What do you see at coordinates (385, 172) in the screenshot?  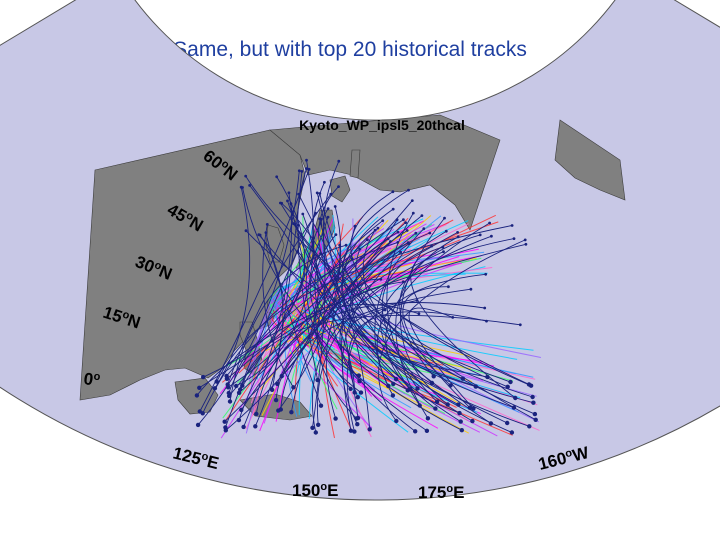 I see `land-kamchatka` at bounding box center [385, 172].